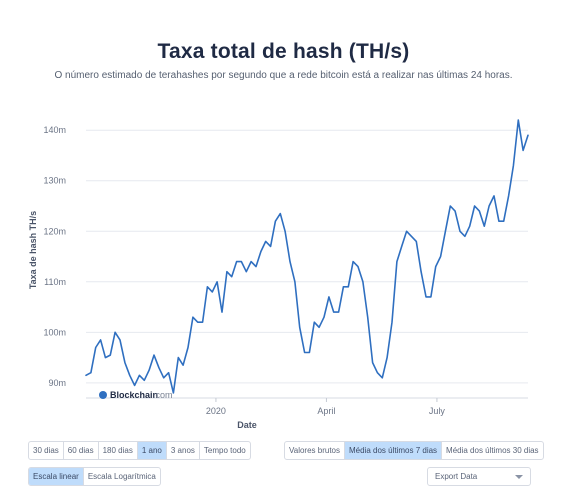 The height and width of the screenshot is (496, 567). I want to click on x-axis-title: Date, so click(247, 425).